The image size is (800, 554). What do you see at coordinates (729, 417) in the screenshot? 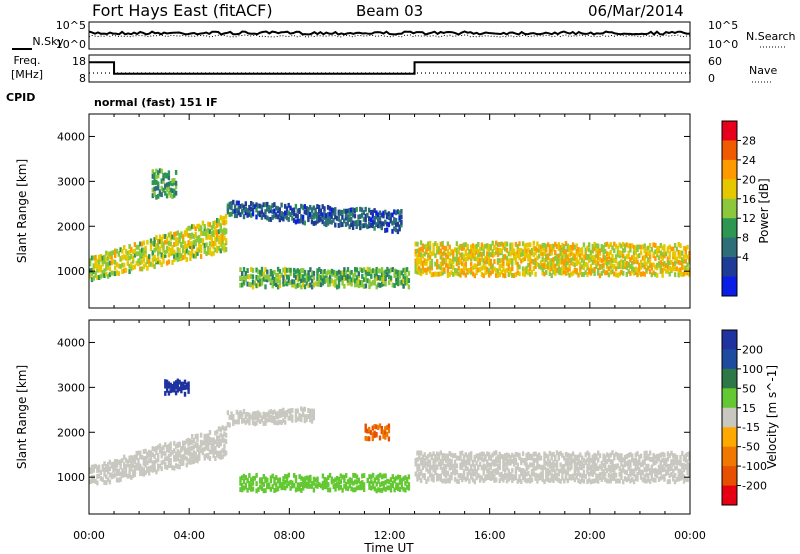
I see `velocity-colorbar-blocks` at bounding box center [729, 417].